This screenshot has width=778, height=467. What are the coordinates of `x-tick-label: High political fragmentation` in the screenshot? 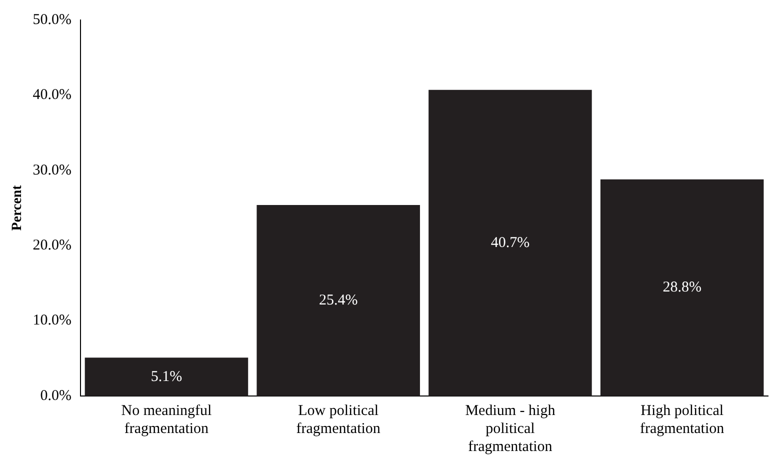 It's located at (682, 419).